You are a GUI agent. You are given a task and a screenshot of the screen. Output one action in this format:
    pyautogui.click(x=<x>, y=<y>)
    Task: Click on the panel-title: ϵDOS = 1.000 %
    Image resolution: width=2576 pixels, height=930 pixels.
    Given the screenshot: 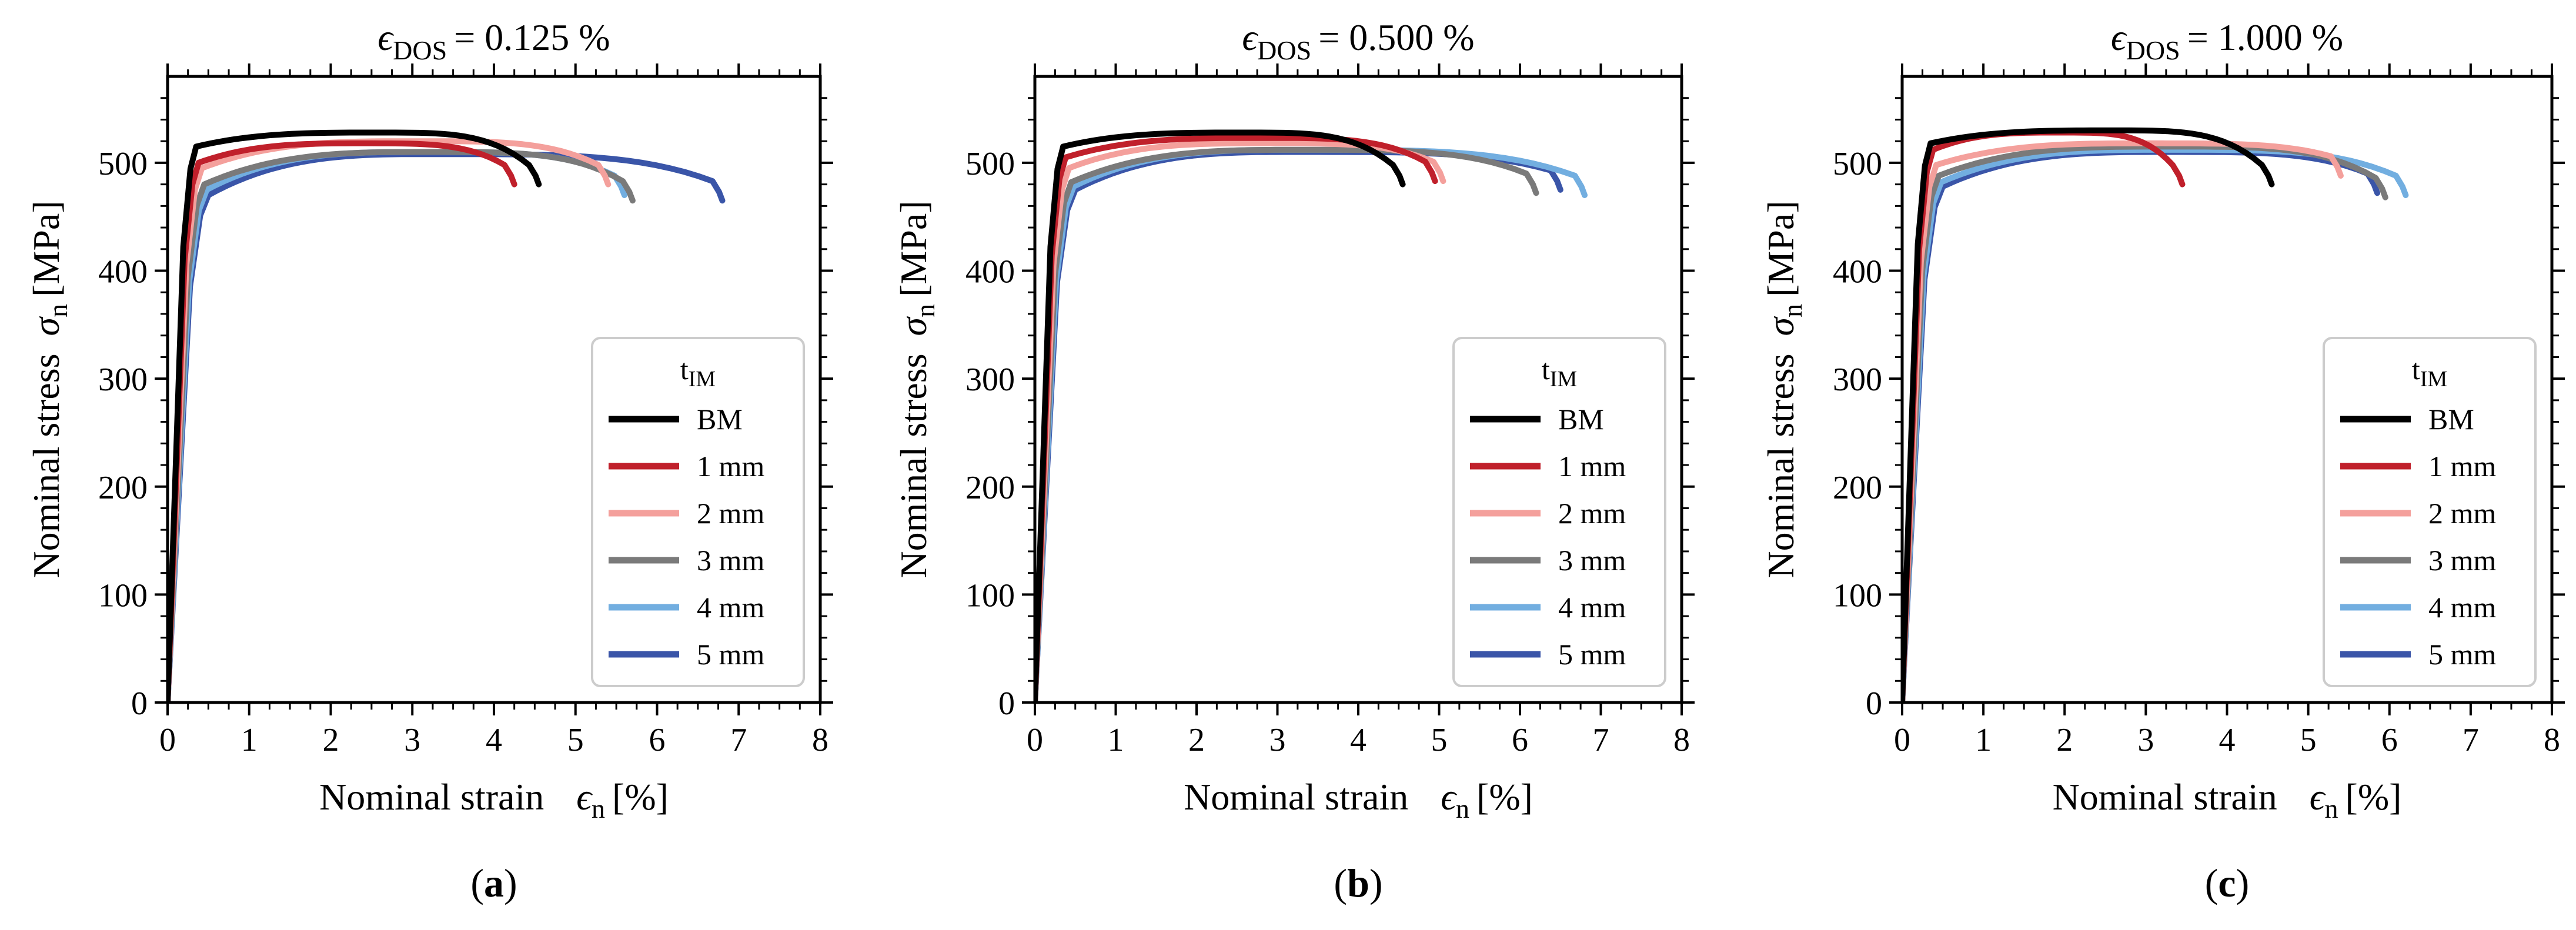 What is the action you would take?
    pyautogui.click(x=2227, y=40)
    